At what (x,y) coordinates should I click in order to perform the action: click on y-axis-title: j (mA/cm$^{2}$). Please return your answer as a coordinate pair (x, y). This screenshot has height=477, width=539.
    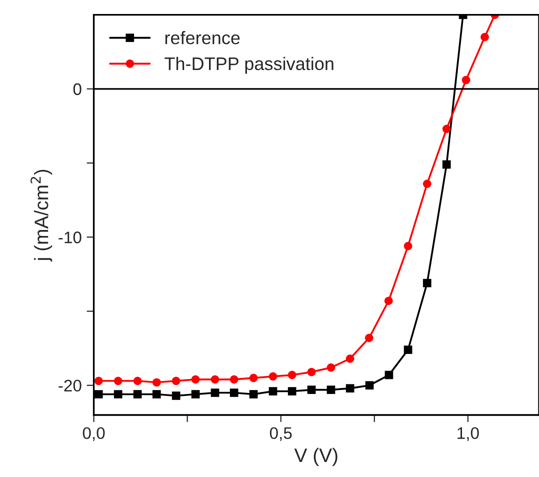
    Looking at the image, I should click on (41, 216).